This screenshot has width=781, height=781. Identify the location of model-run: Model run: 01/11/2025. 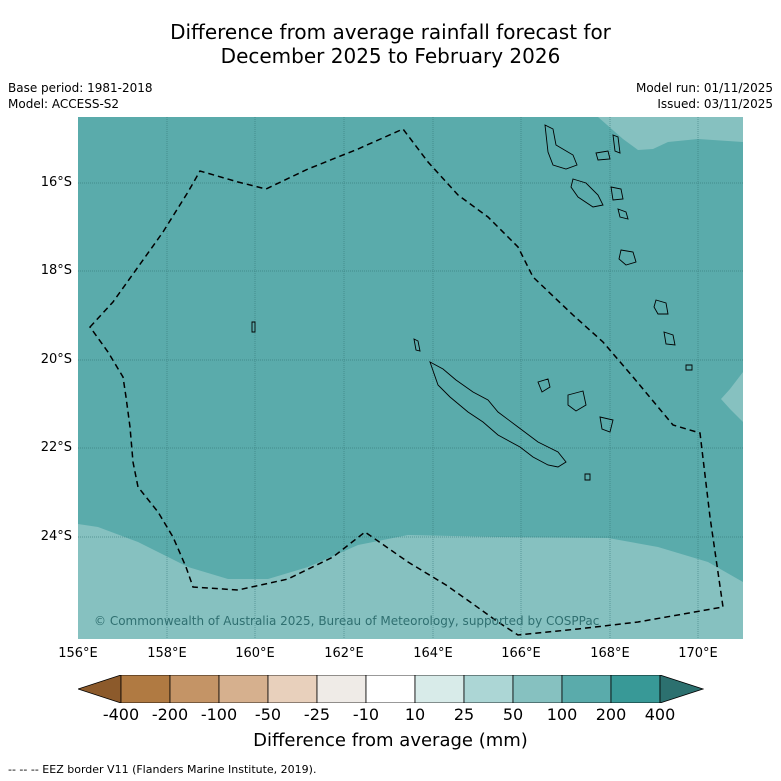
(704, 88).